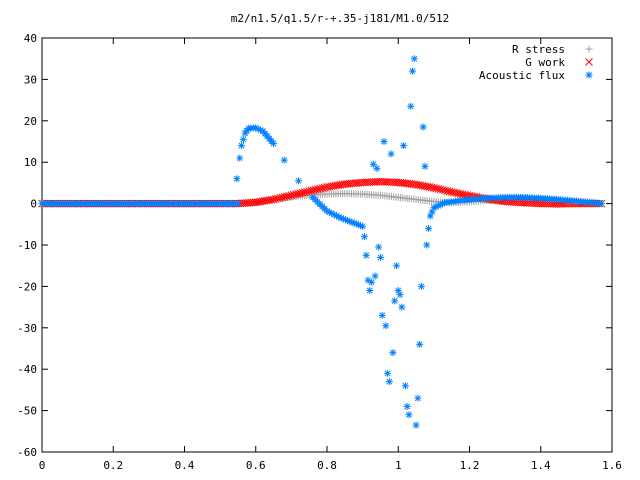 This screenshot has width=640, height=480. Describe the element at coordinates (522, 75) in the screenshot. I see `legend-label: Acoustic flux` at that location.